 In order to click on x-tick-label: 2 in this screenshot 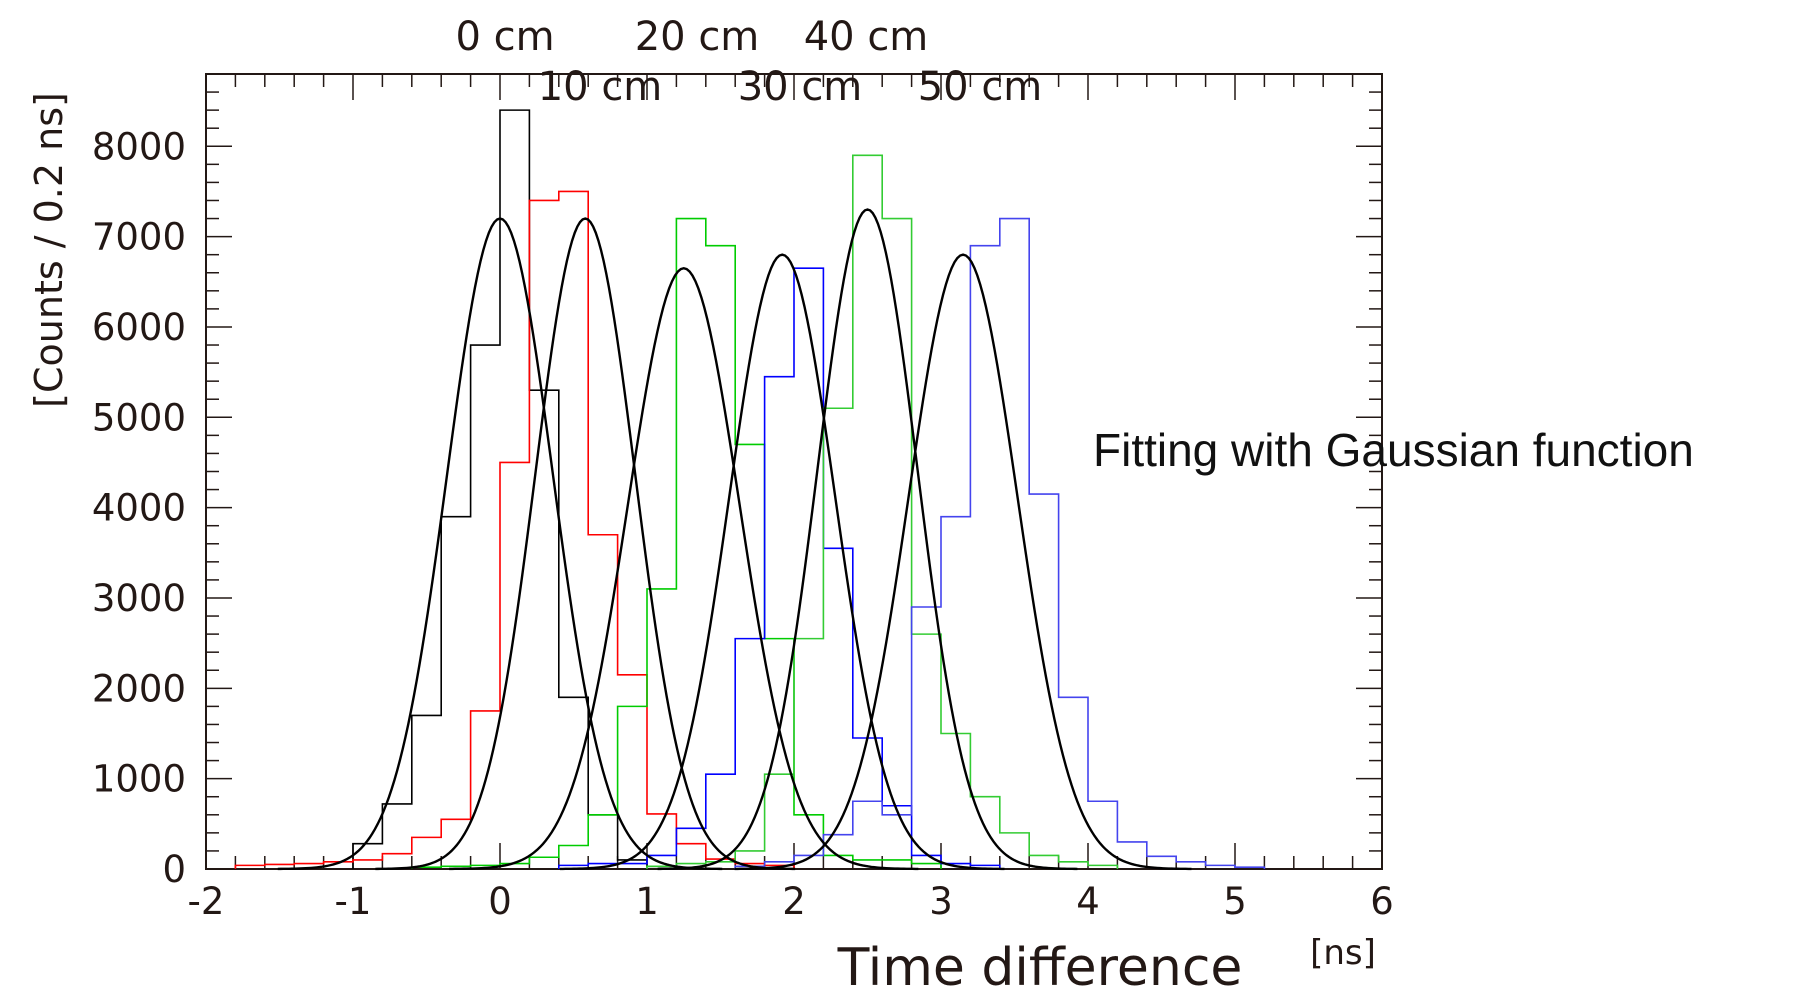, I will do `click(794, 901)`.